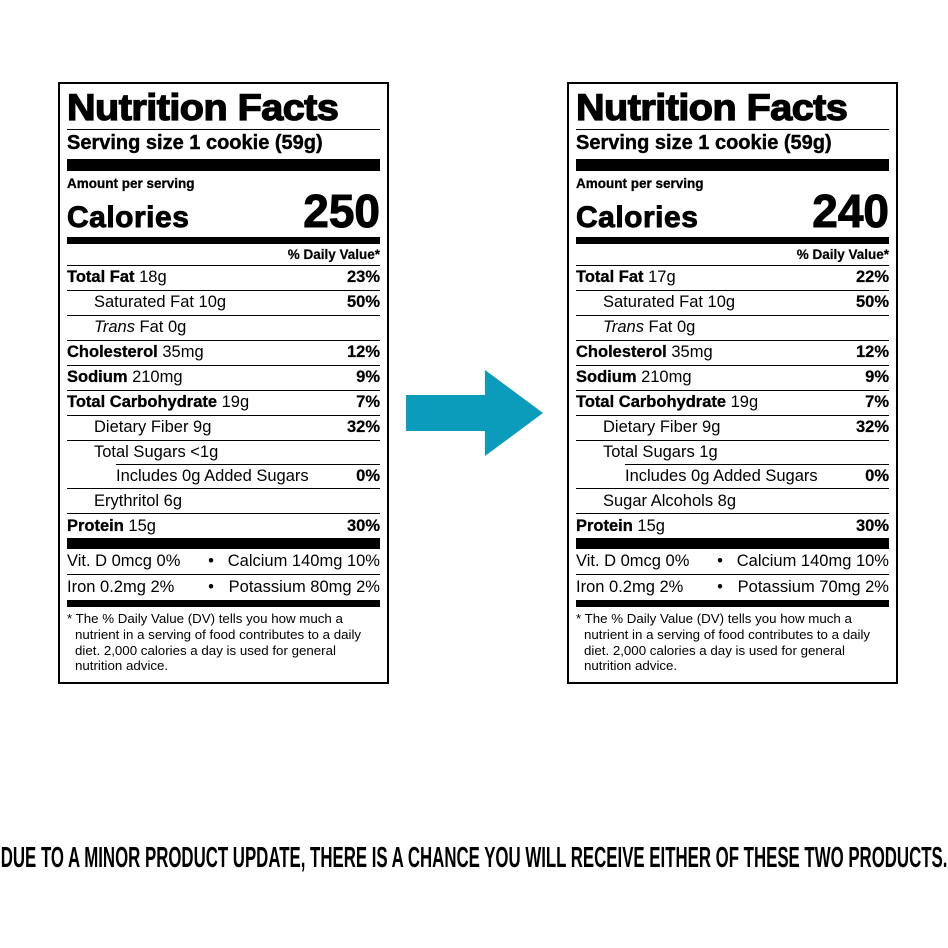 Image resolution: width=948 pixels, height=948 pixels. What do you see at coordinates (670, 500) in the screenshot?
I see `nutrient-name: Sugar Alcohols 8g` at bounding box center [670, 500].